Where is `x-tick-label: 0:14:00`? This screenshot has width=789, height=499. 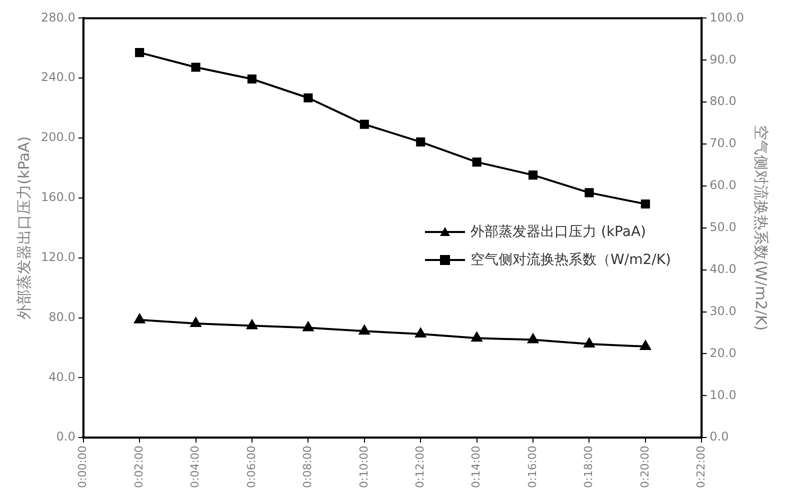 x-tick-label: 0:14:00 is located at coordinates (476, 467).